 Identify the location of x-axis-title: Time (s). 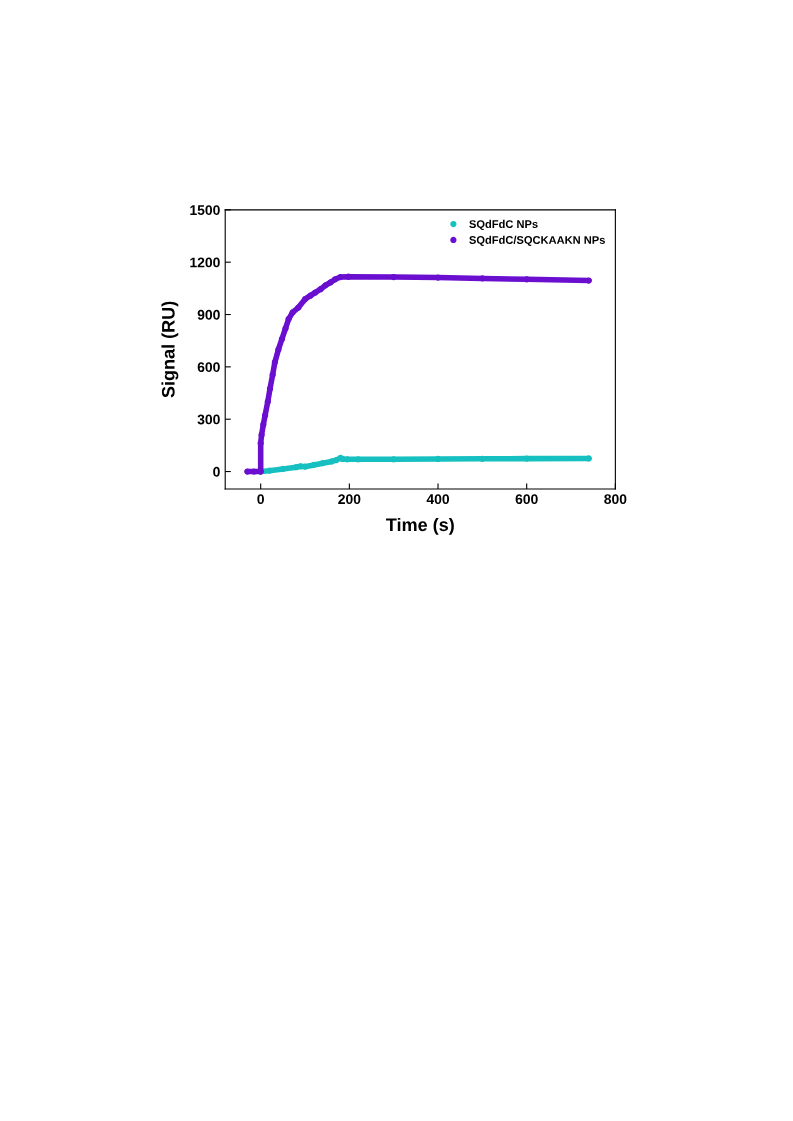
(420, 526).